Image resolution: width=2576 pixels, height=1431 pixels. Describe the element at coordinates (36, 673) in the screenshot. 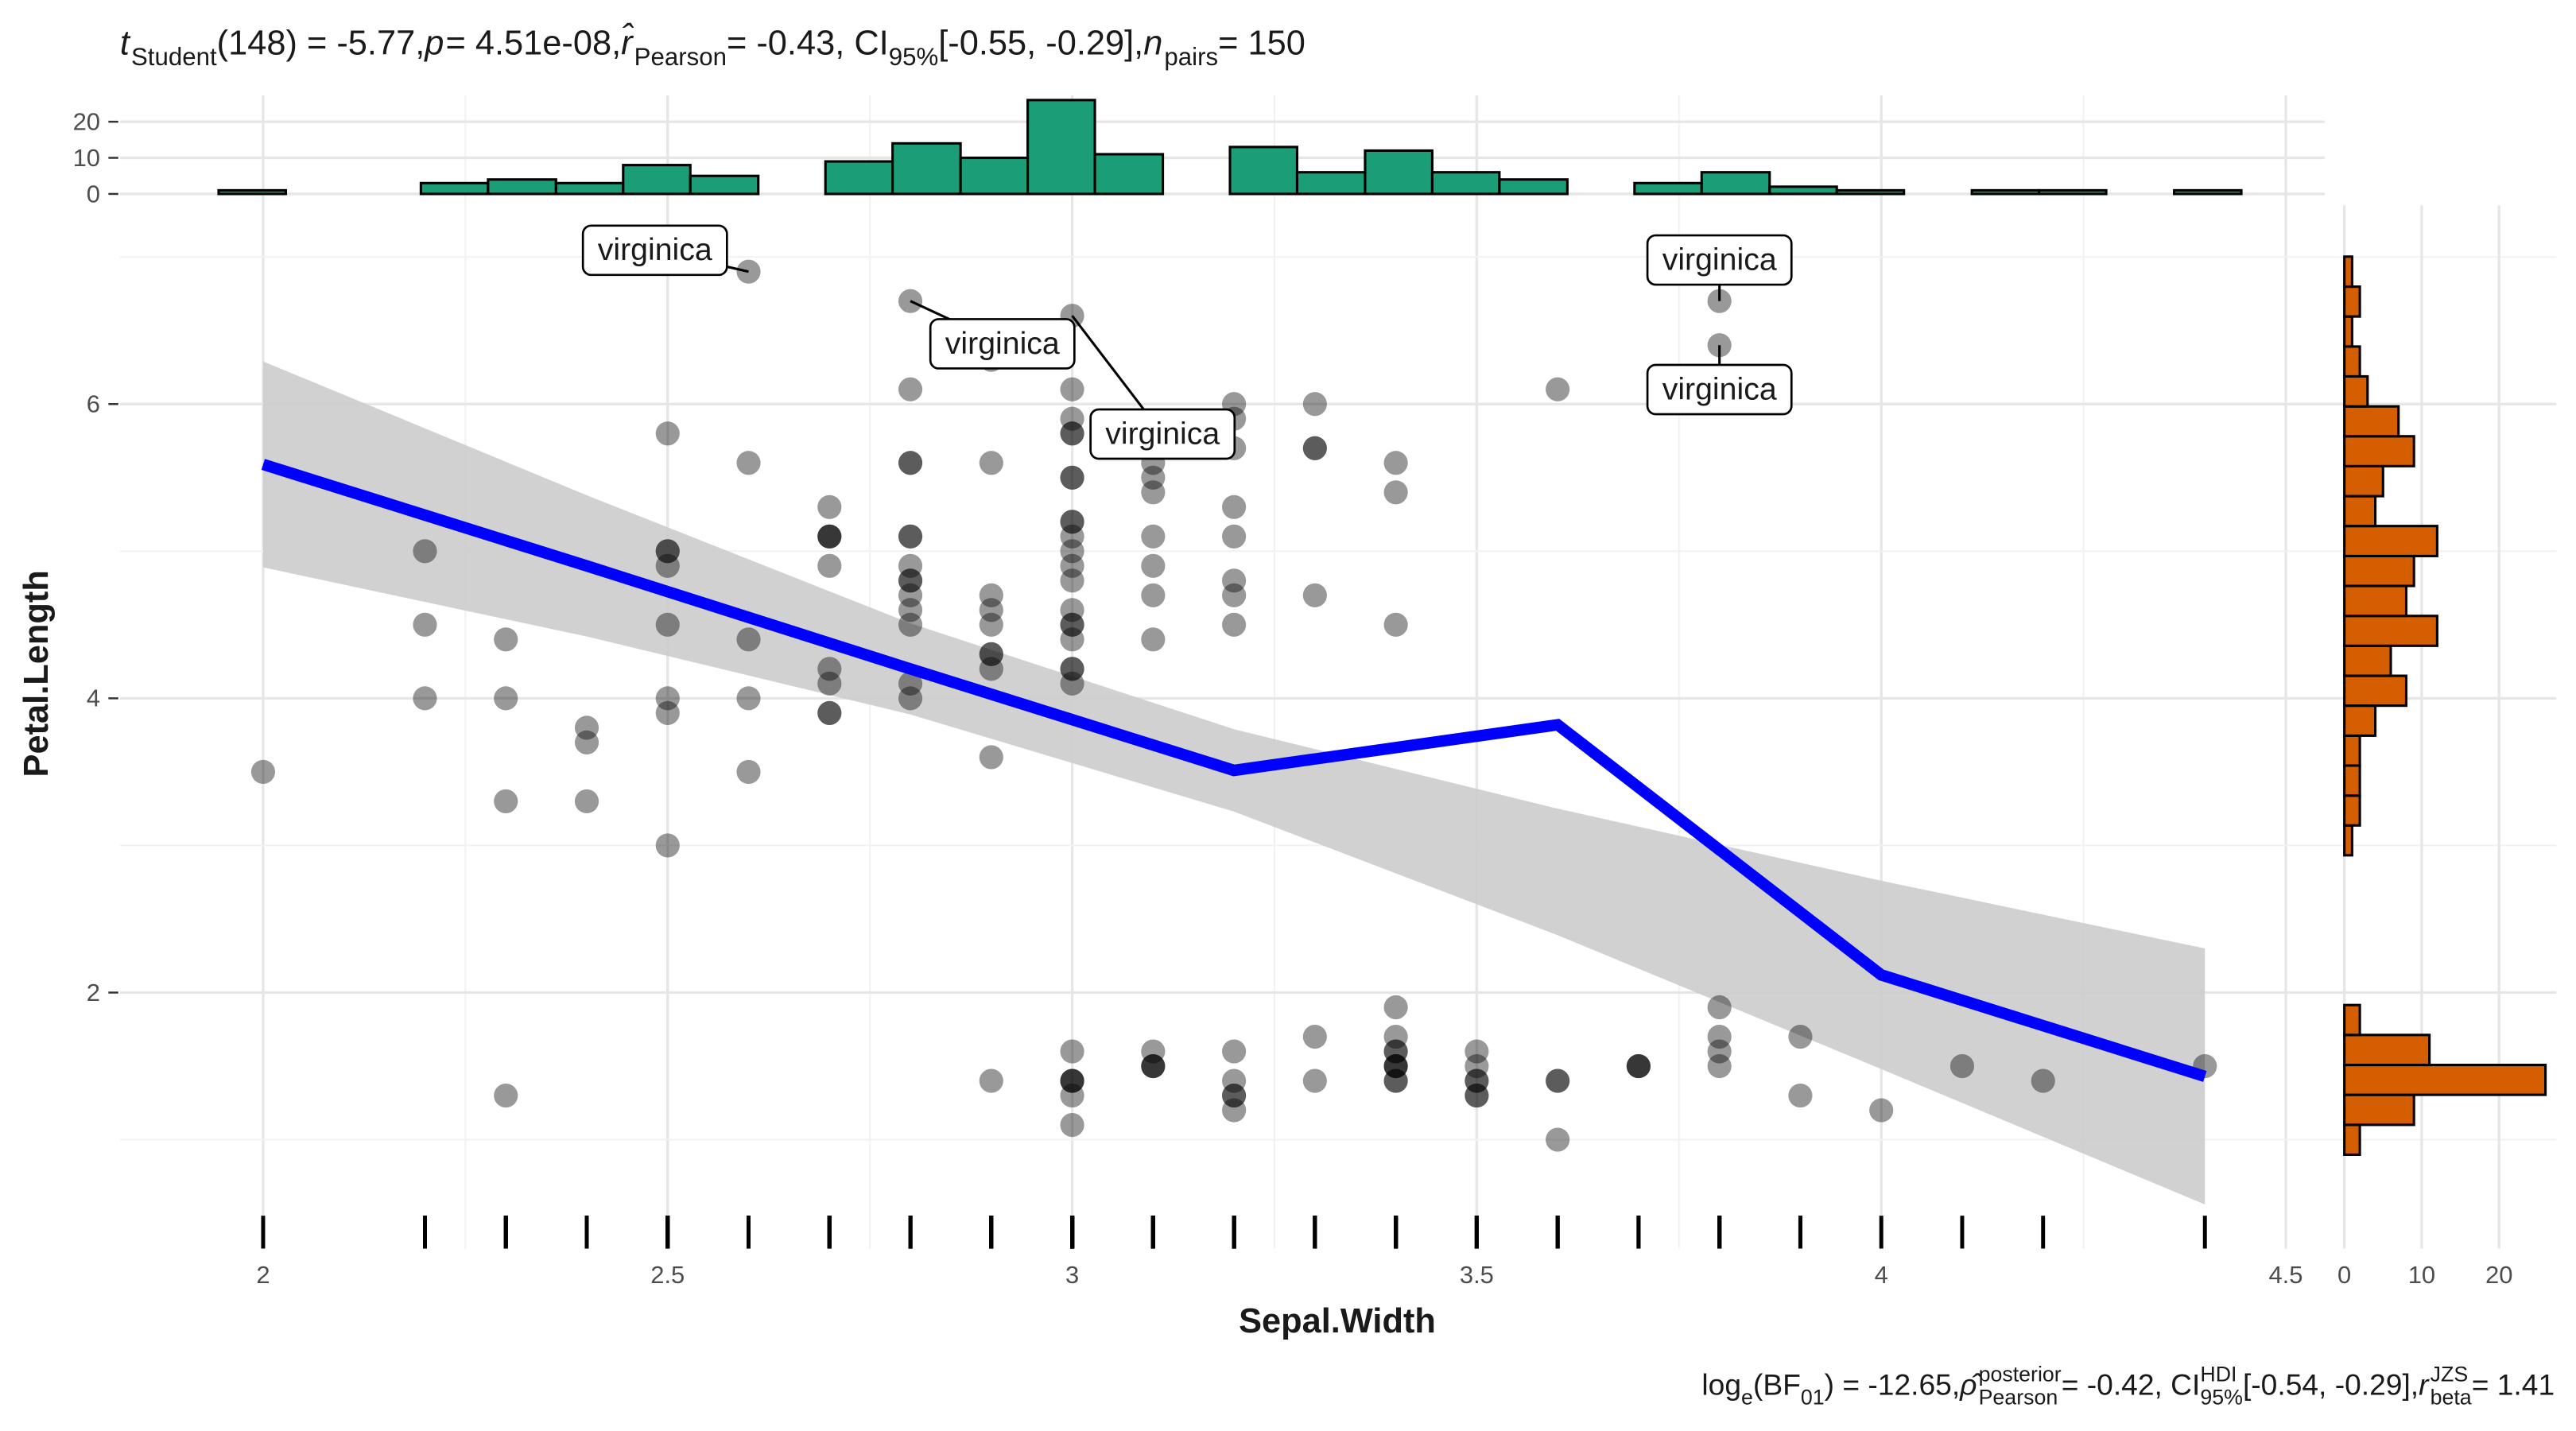

I see `y-axis-title: Petal.Length` at that location.